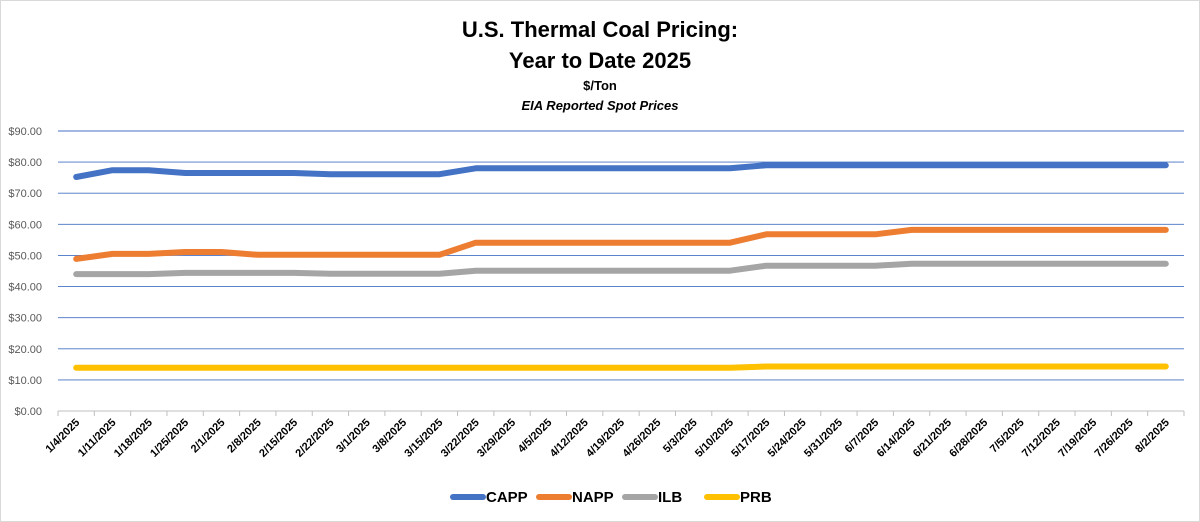  I want to click on chart-subtitle-source: EIA Reported Spot Prices, so click(600, 105).